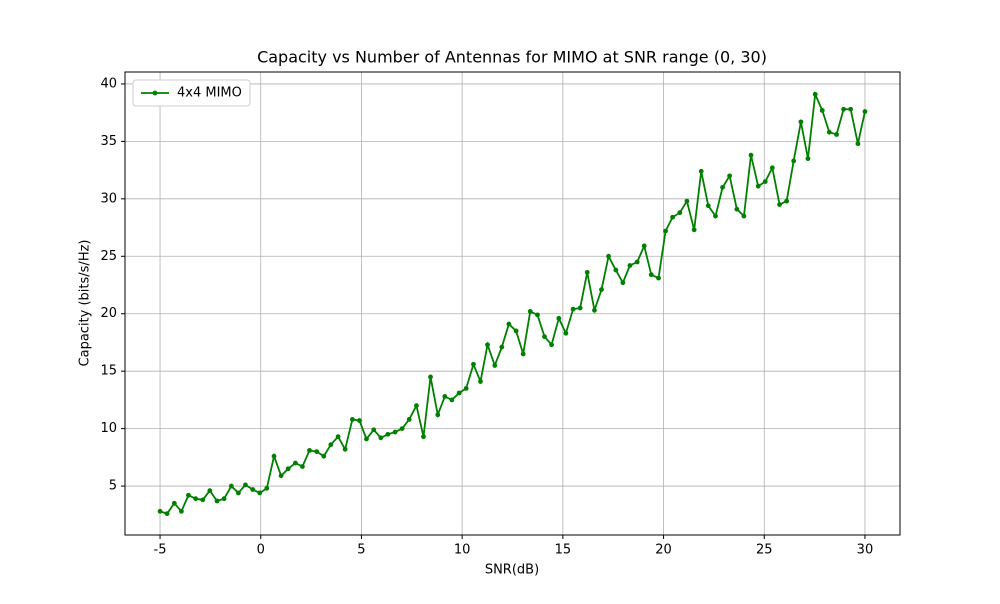 The height and width of the screenshot is (604, 1000). I want to click on legend-box, so click(191, 93).